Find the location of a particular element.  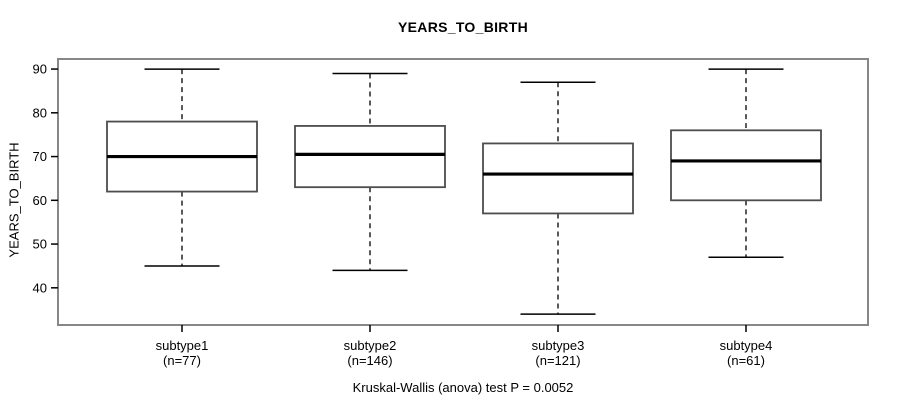

category-name: subtype1 is located at coordinates (182, 345).